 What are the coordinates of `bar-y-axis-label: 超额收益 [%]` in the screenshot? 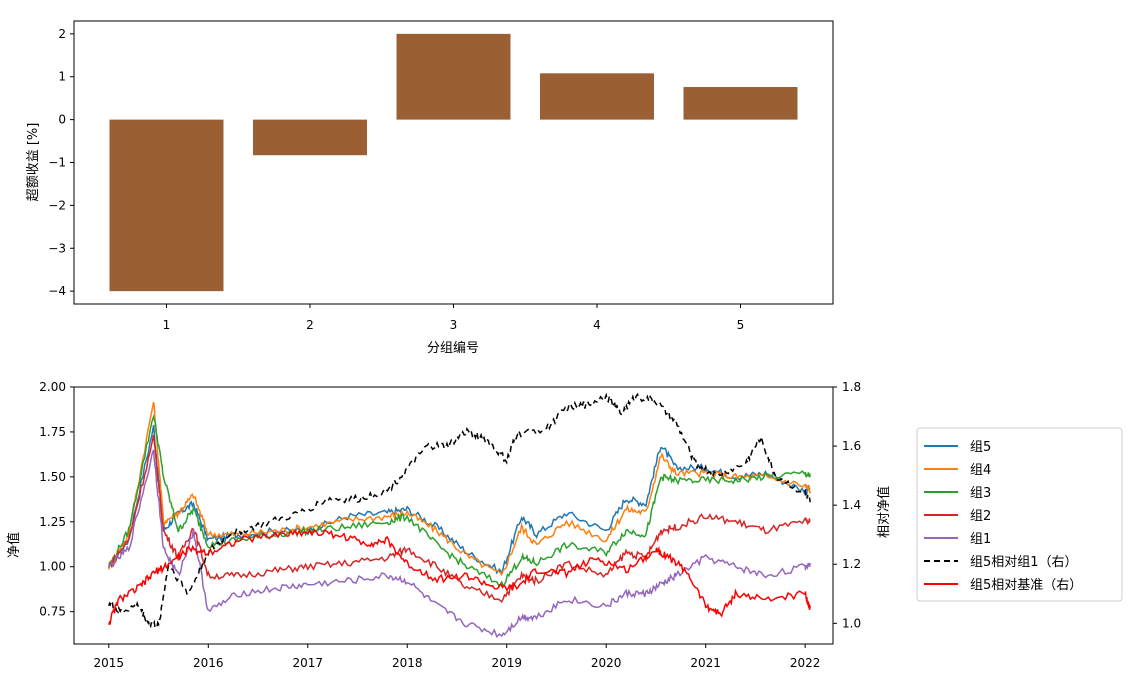 It's located at (33, 162).